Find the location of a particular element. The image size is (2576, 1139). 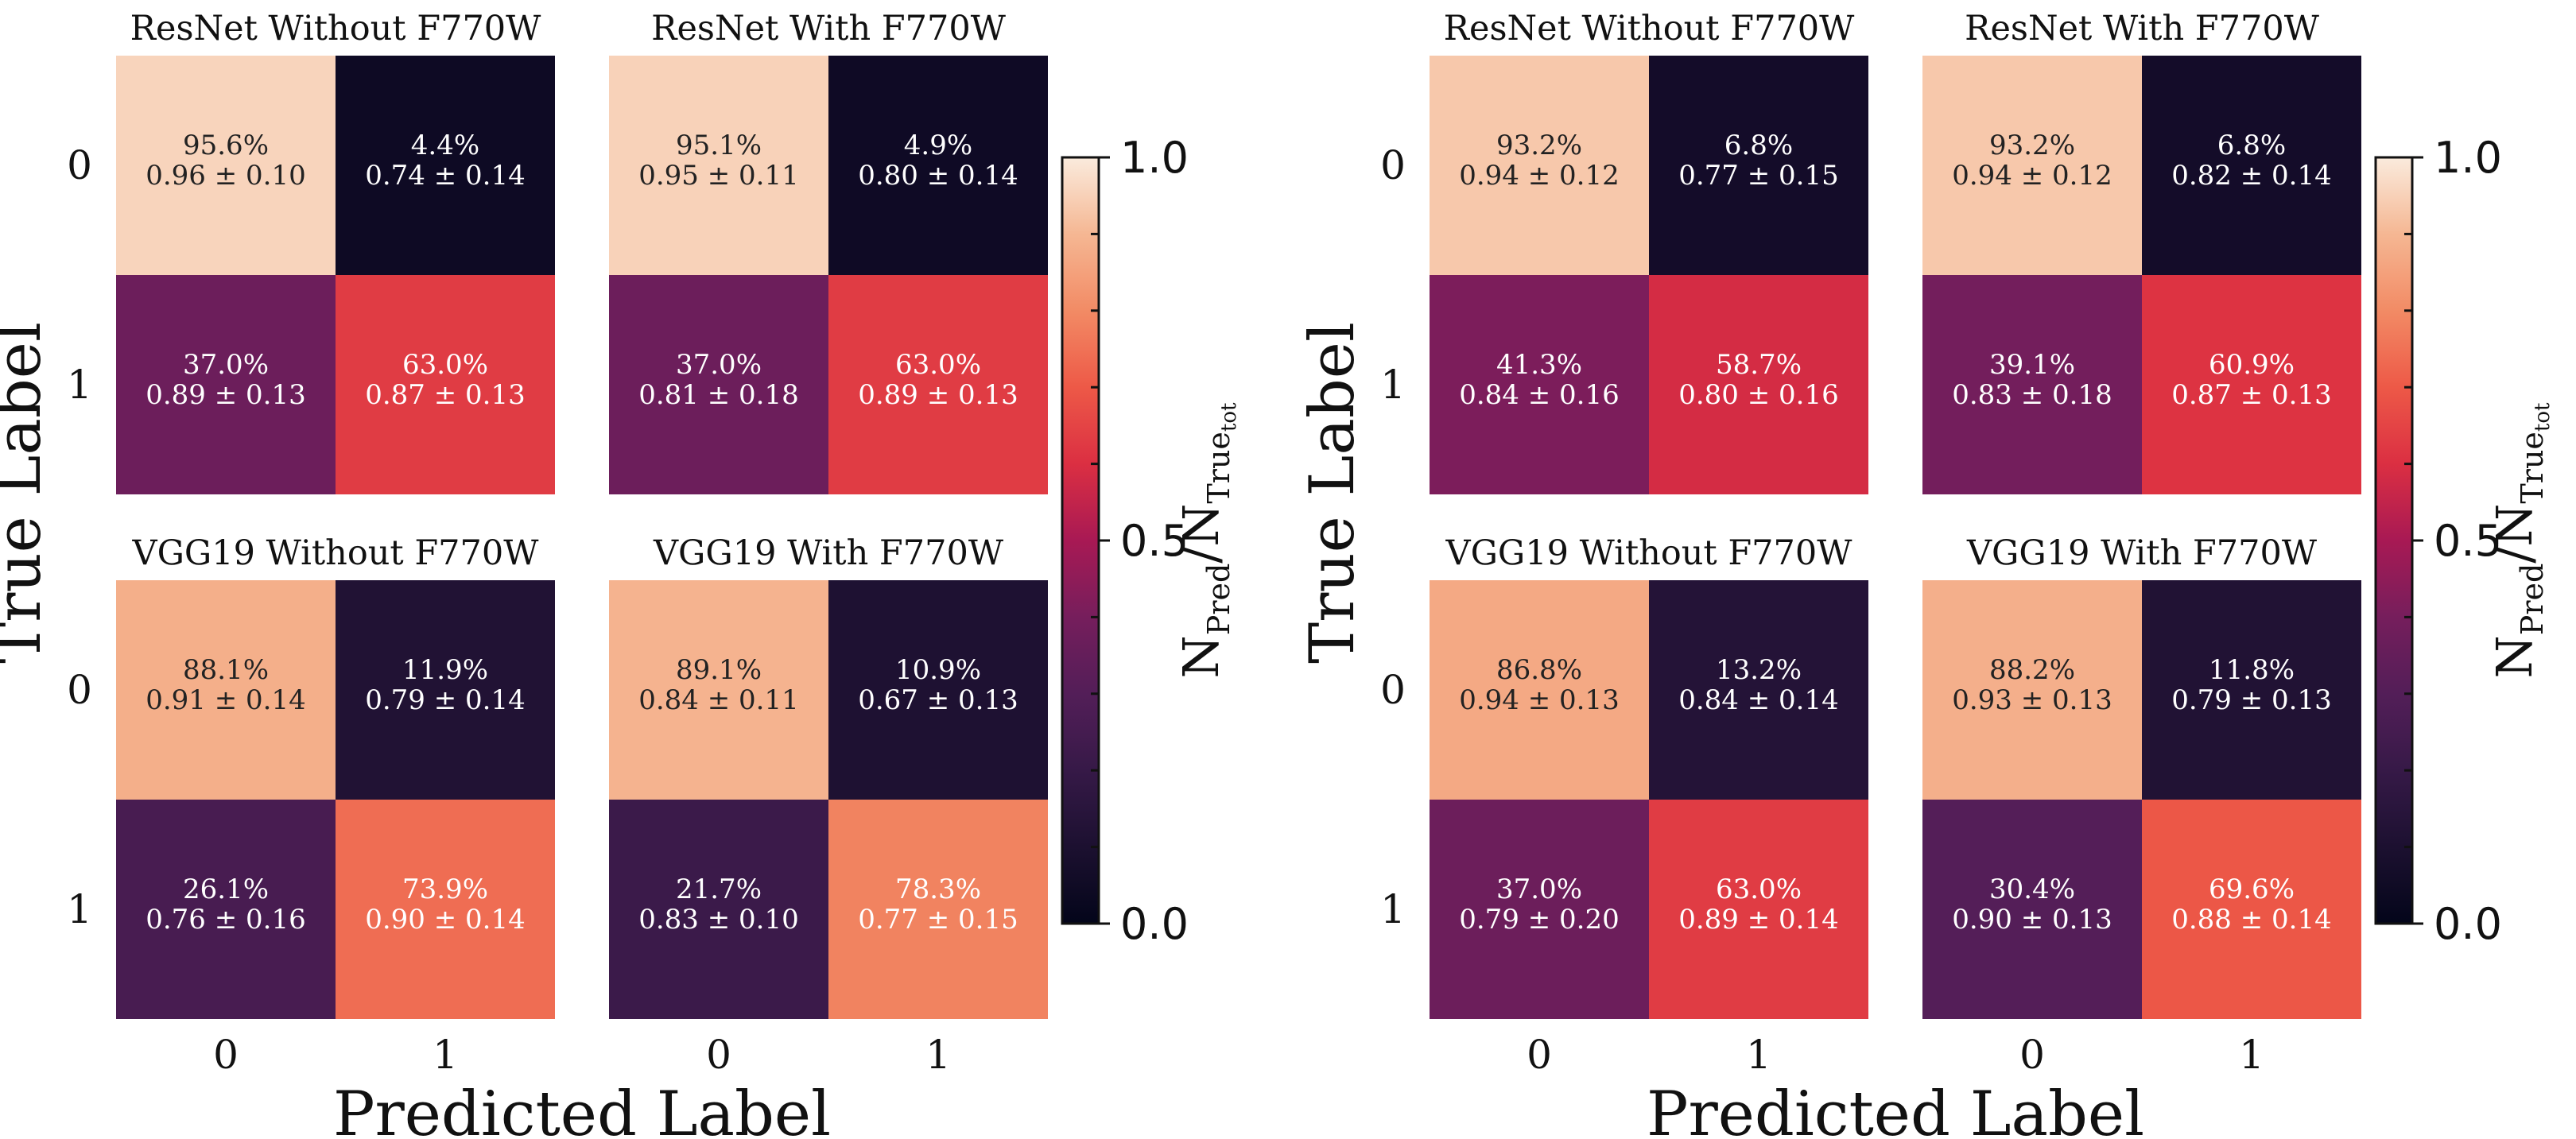

colorbar: 0.0 0.5 1.0 NPred/NTruetot is located at coordinates (1151, 541).